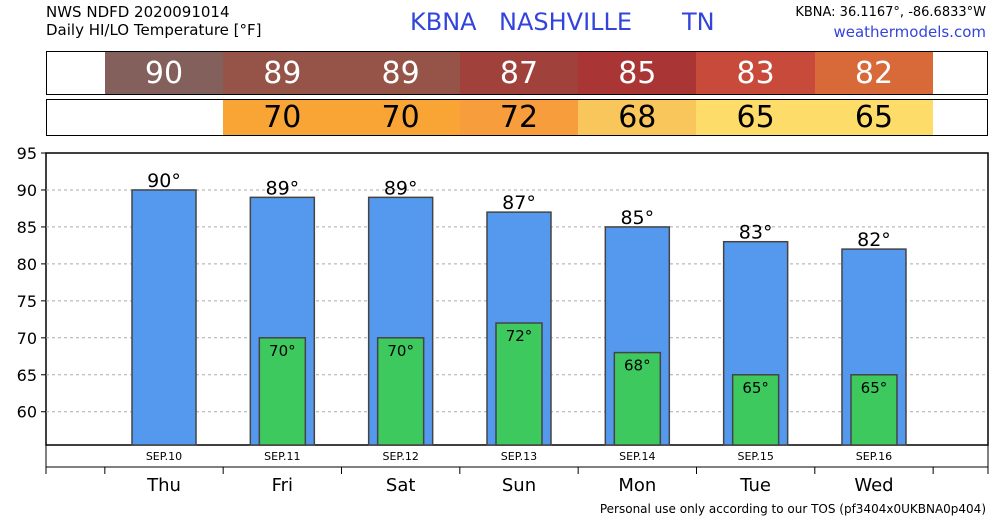 The image size is (1000, 520). Describe the element at coordinates (698, 22) in the screenshot. I see `state-code: TN` at that location.